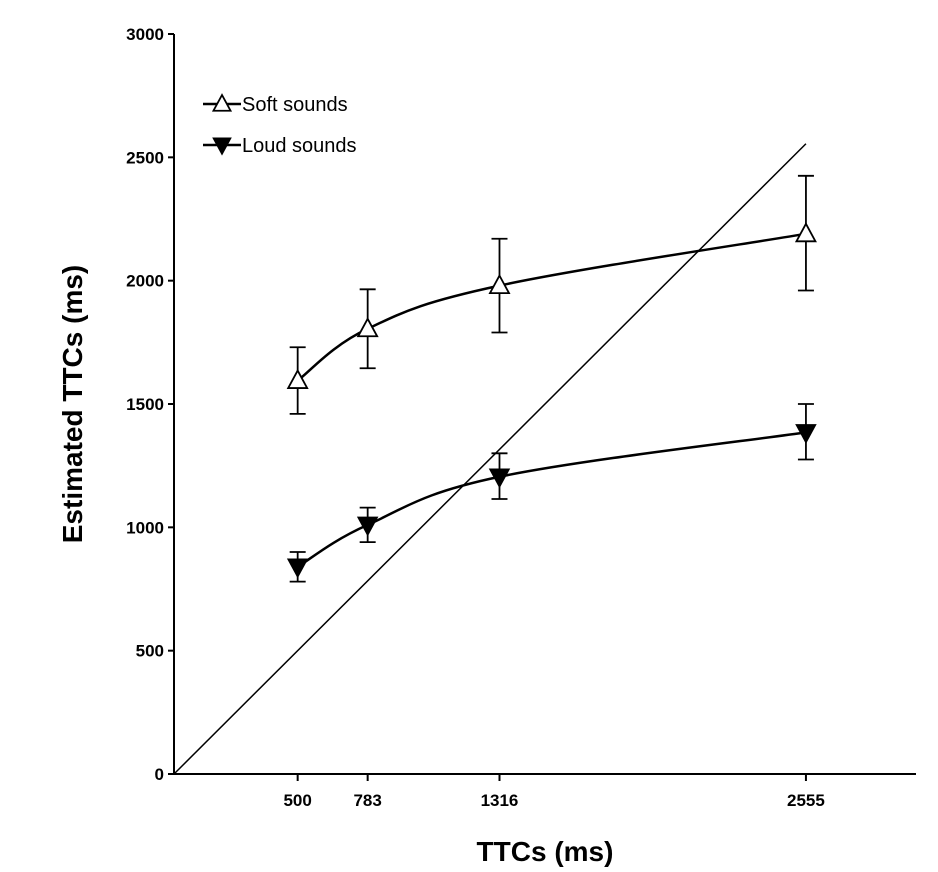 This screenshot has width=938, height=872. I want to click on y-tick-label: 2000, so click(145, 281).